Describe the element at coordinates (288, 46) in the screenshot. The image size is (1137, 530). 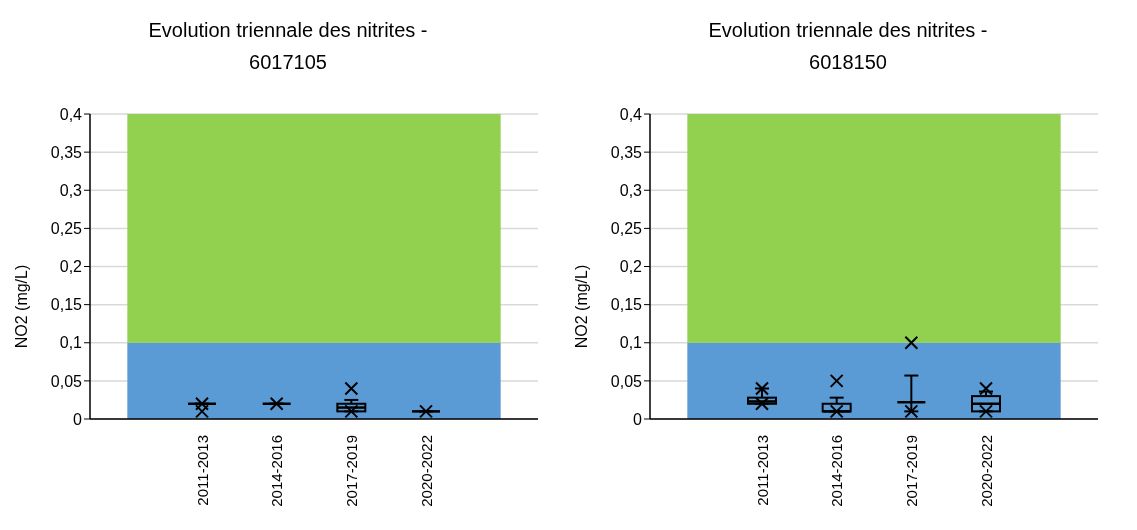
I see `chart-title: Evolution triennale des nitrites - 6017105` at that location.